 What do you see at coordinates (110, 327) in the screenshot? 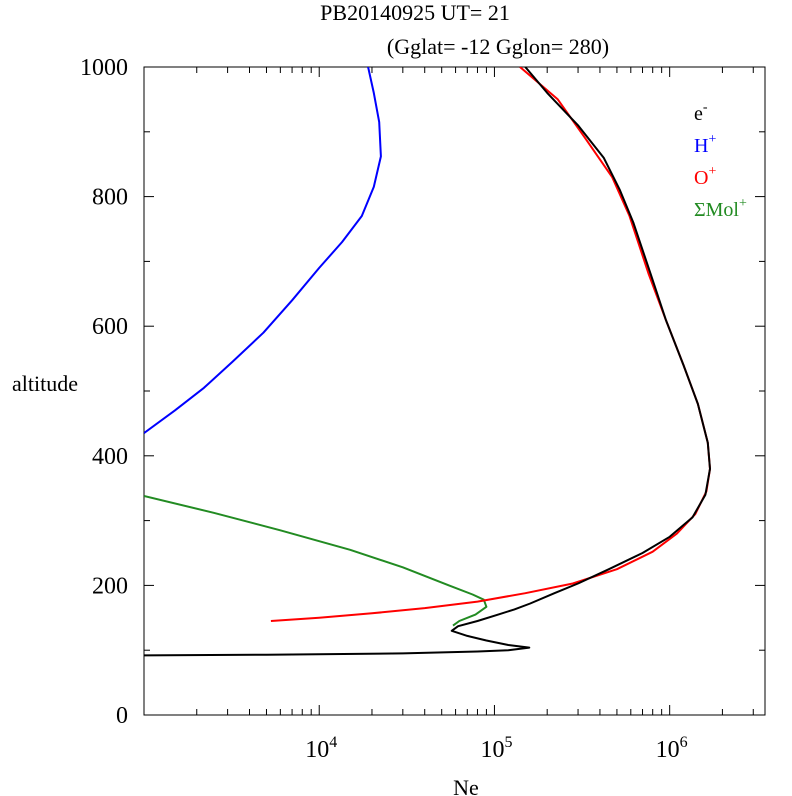
I see `y-tick-label: 600` at bounding box center [110, 327].